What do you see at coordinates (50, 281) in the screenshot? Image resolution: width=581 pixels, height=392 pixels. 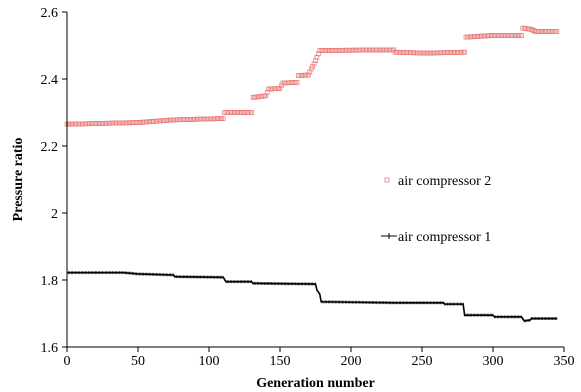 I see `y-tick-label: 1.8` at bounding box center [50, 281].